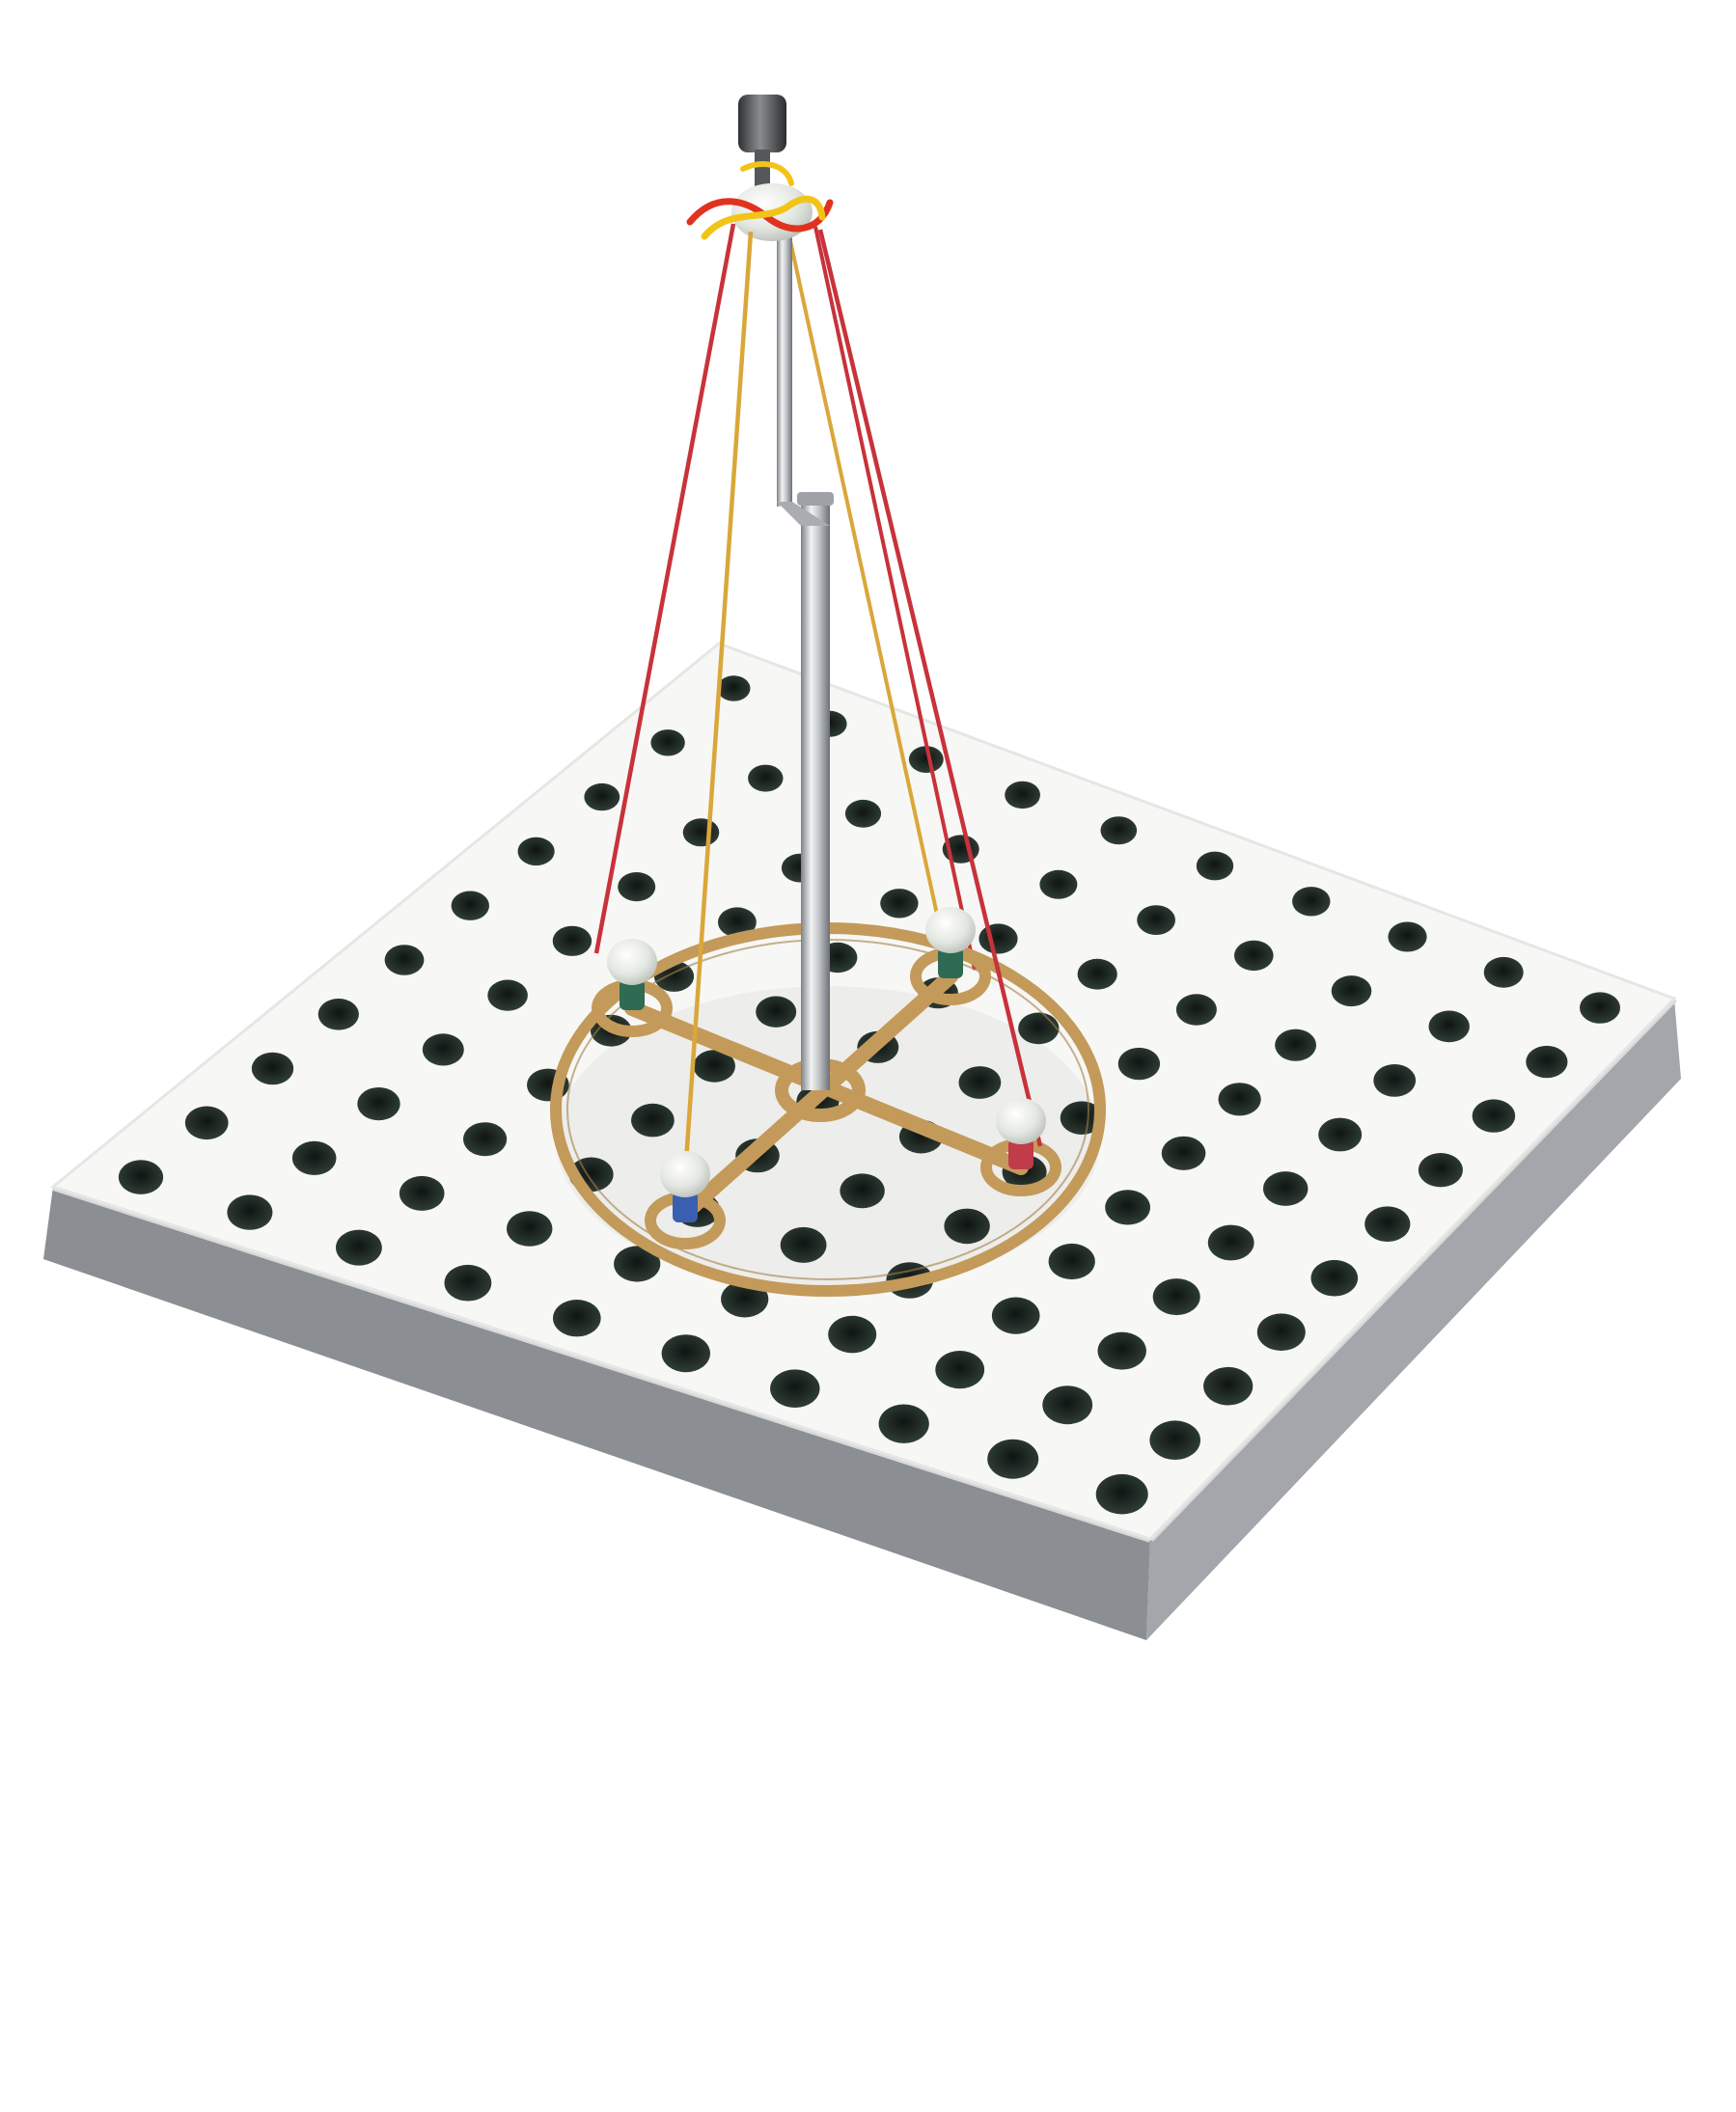 Image resolution: width=1736 pixels, height=2112 pixels. What do you see at coordinates (596, 1413) in the screenshot?
I see `board-side-left` at bounding box center [596, 1413].